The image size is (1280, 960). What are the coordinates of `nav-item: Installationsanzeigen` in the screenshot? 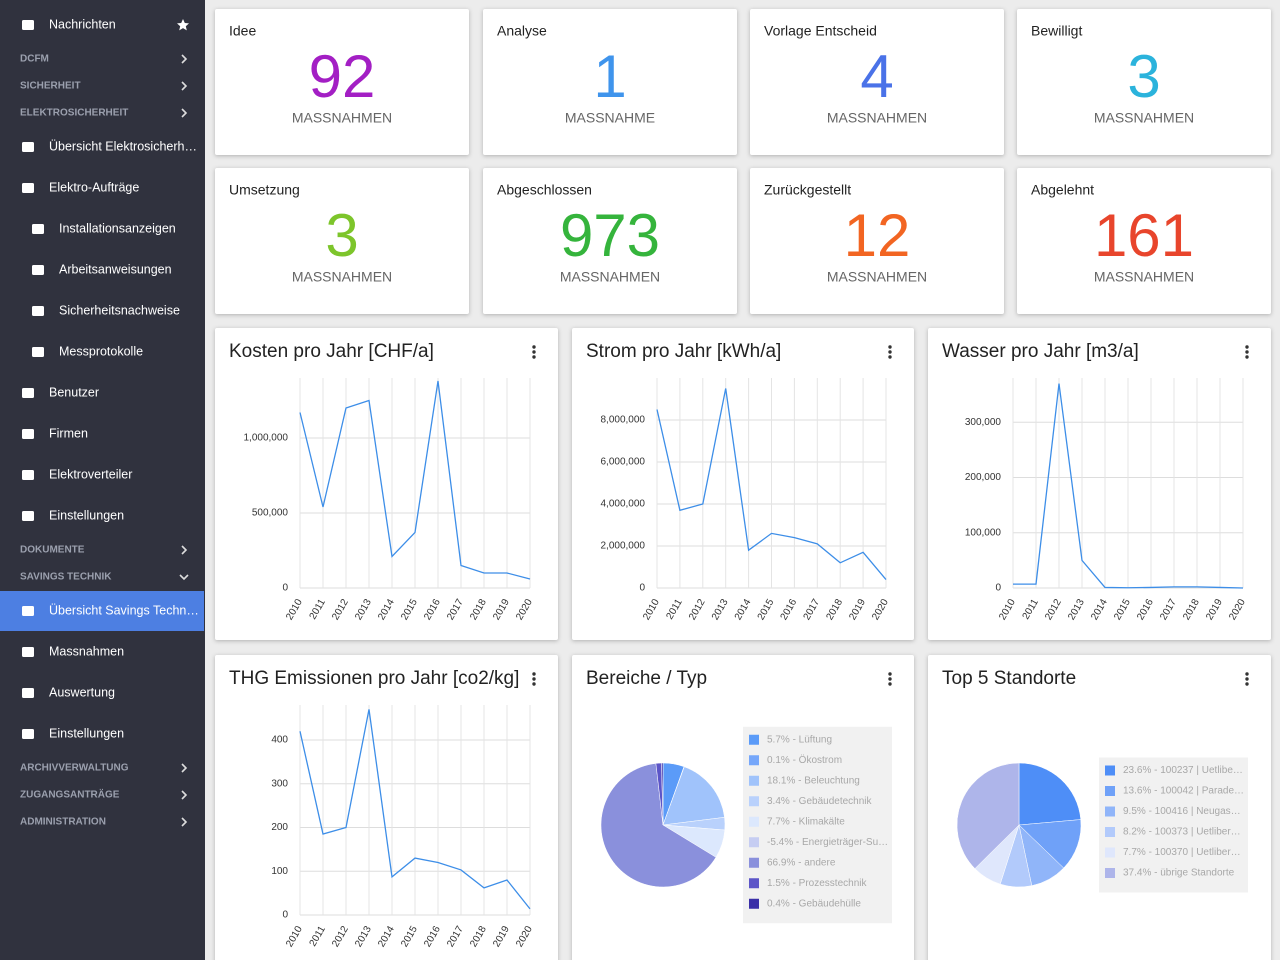 It's located at (117, 228).